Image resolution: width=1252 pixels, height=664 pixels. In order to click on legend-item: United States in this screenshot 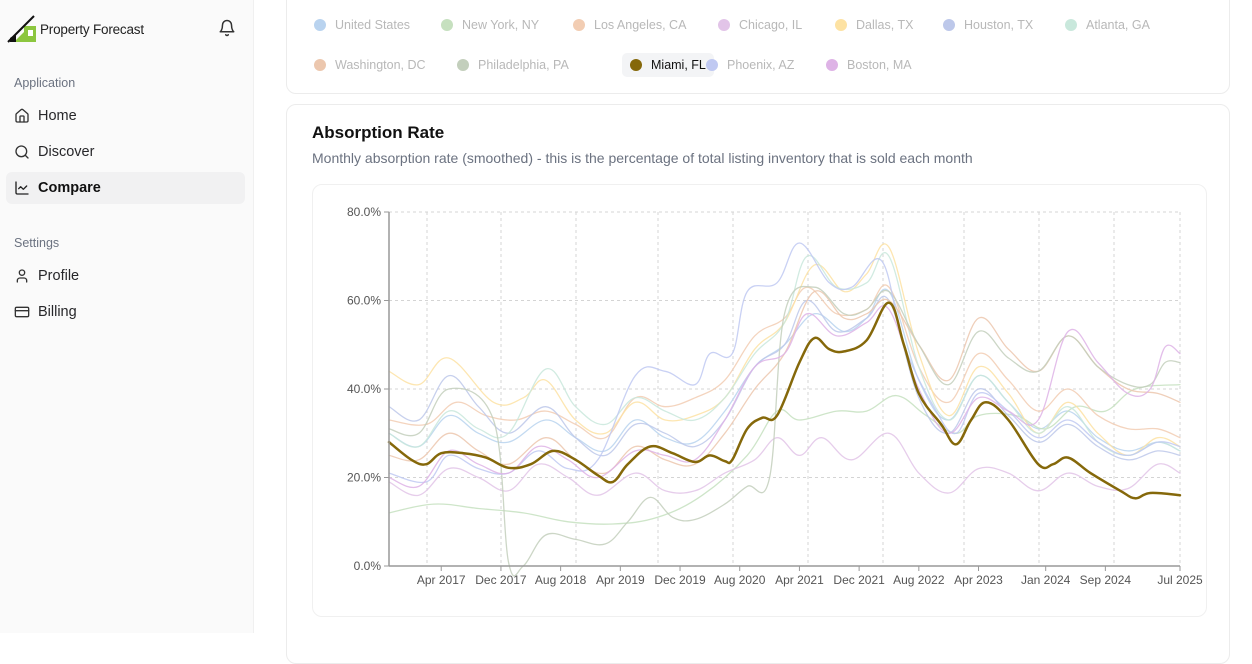, I will do `click(362, 25)`.